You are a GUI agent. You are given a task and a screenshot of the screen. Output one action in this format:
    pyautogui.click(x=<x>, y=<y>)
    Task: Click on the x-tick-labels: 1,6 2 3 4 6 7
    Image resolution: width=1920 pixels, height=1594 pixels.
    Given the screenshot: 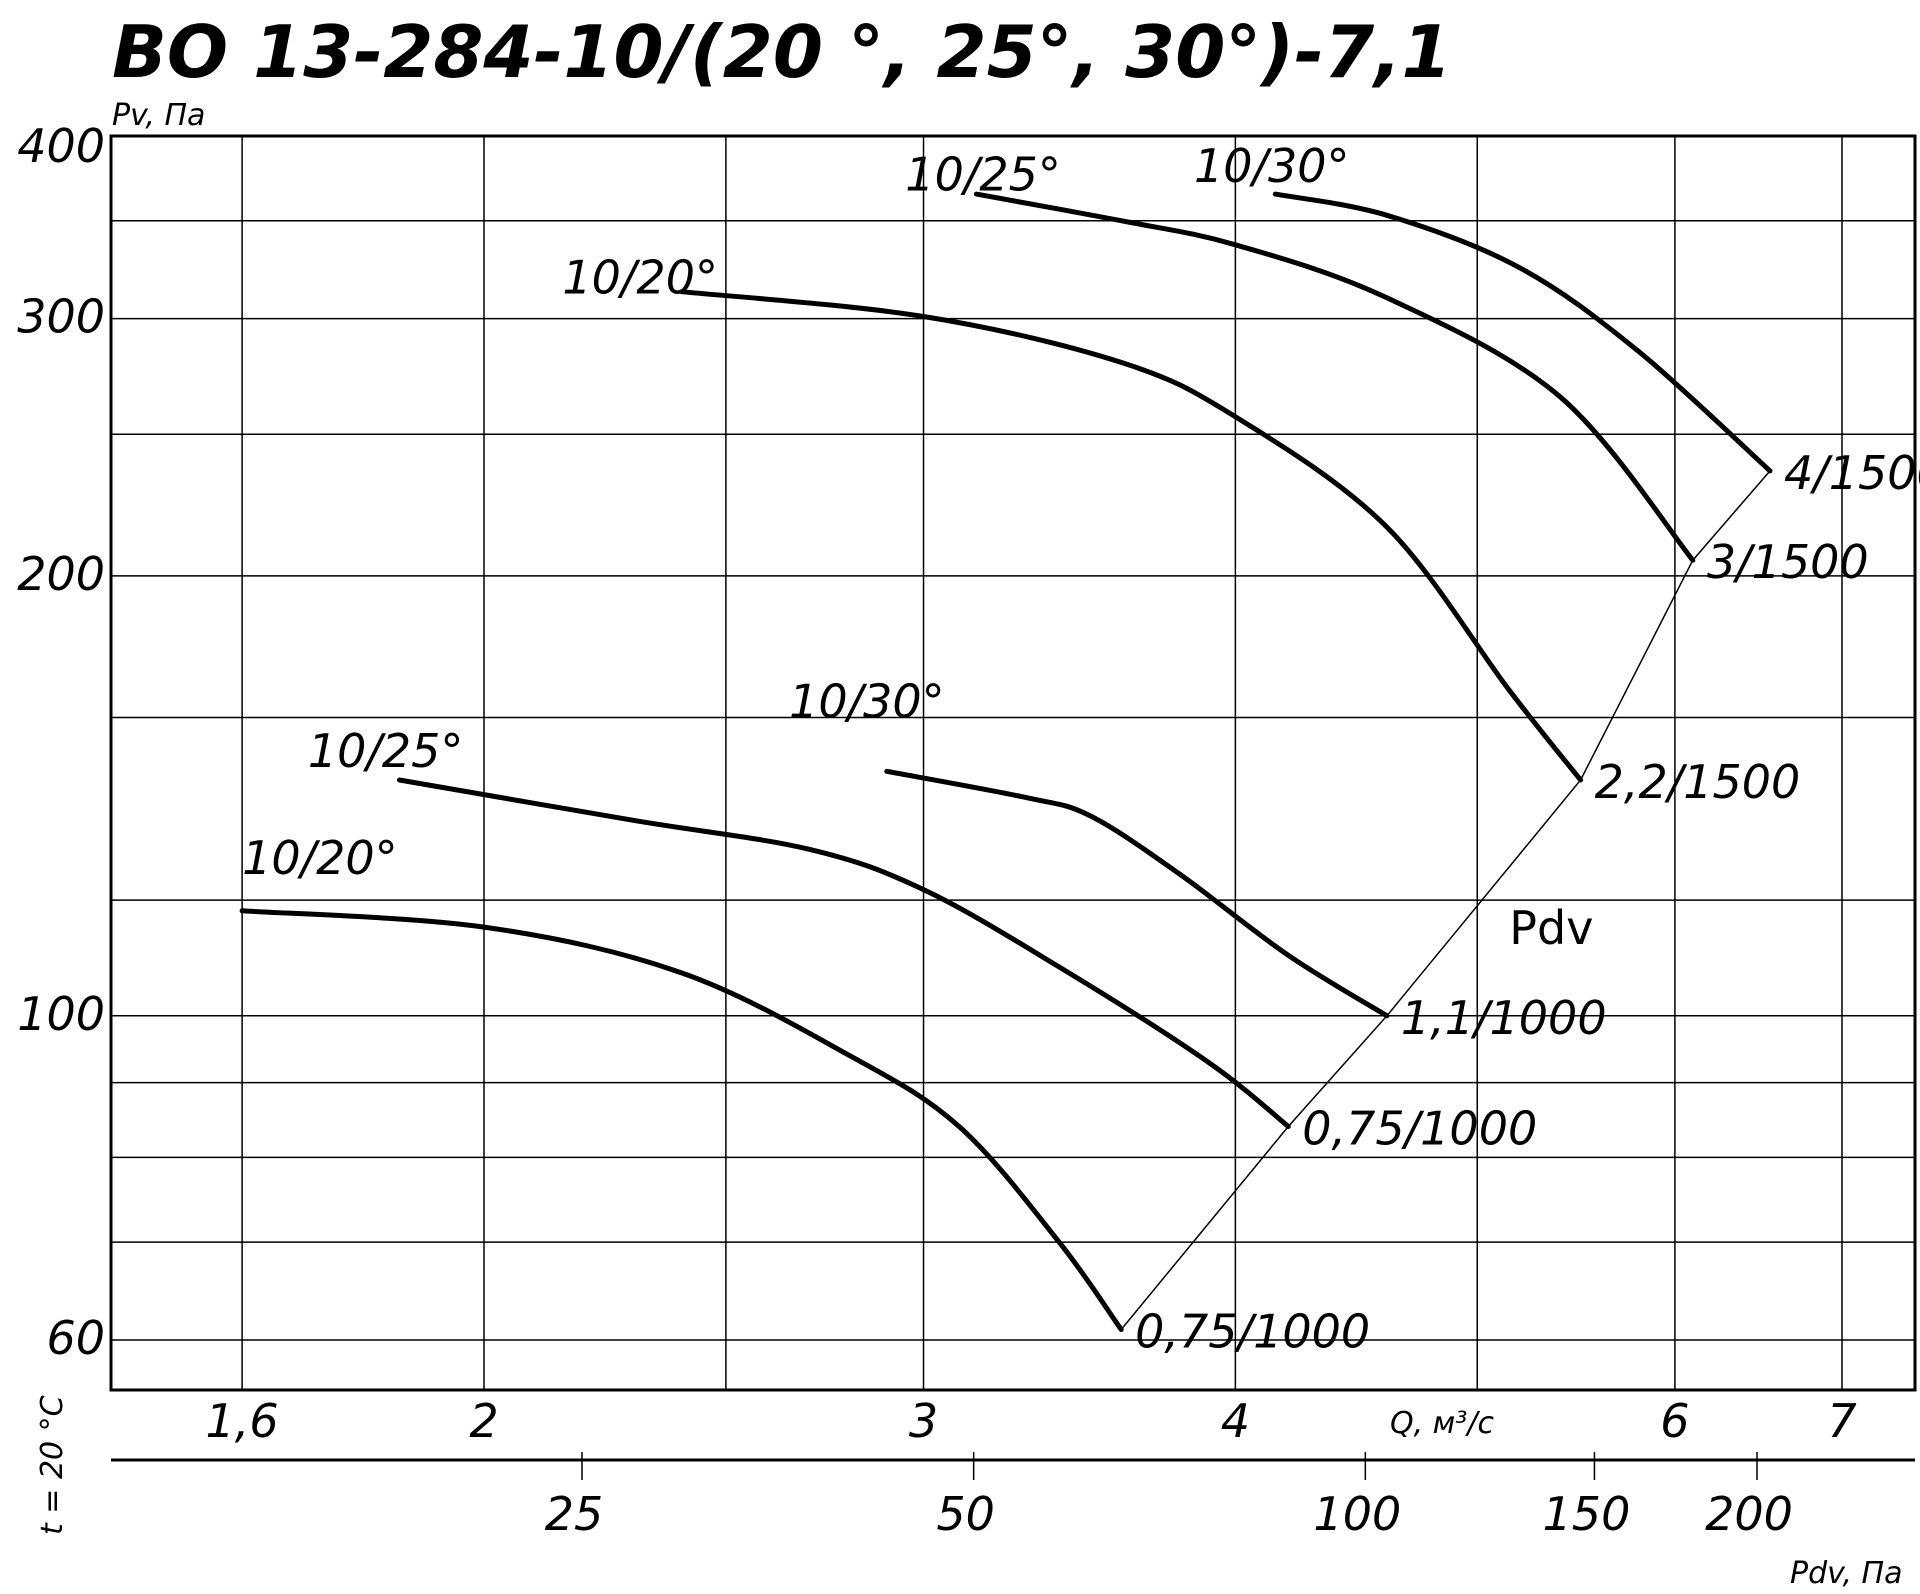 What is the action you would take?
    pyautogui.click(x=1031, y=1421)
    